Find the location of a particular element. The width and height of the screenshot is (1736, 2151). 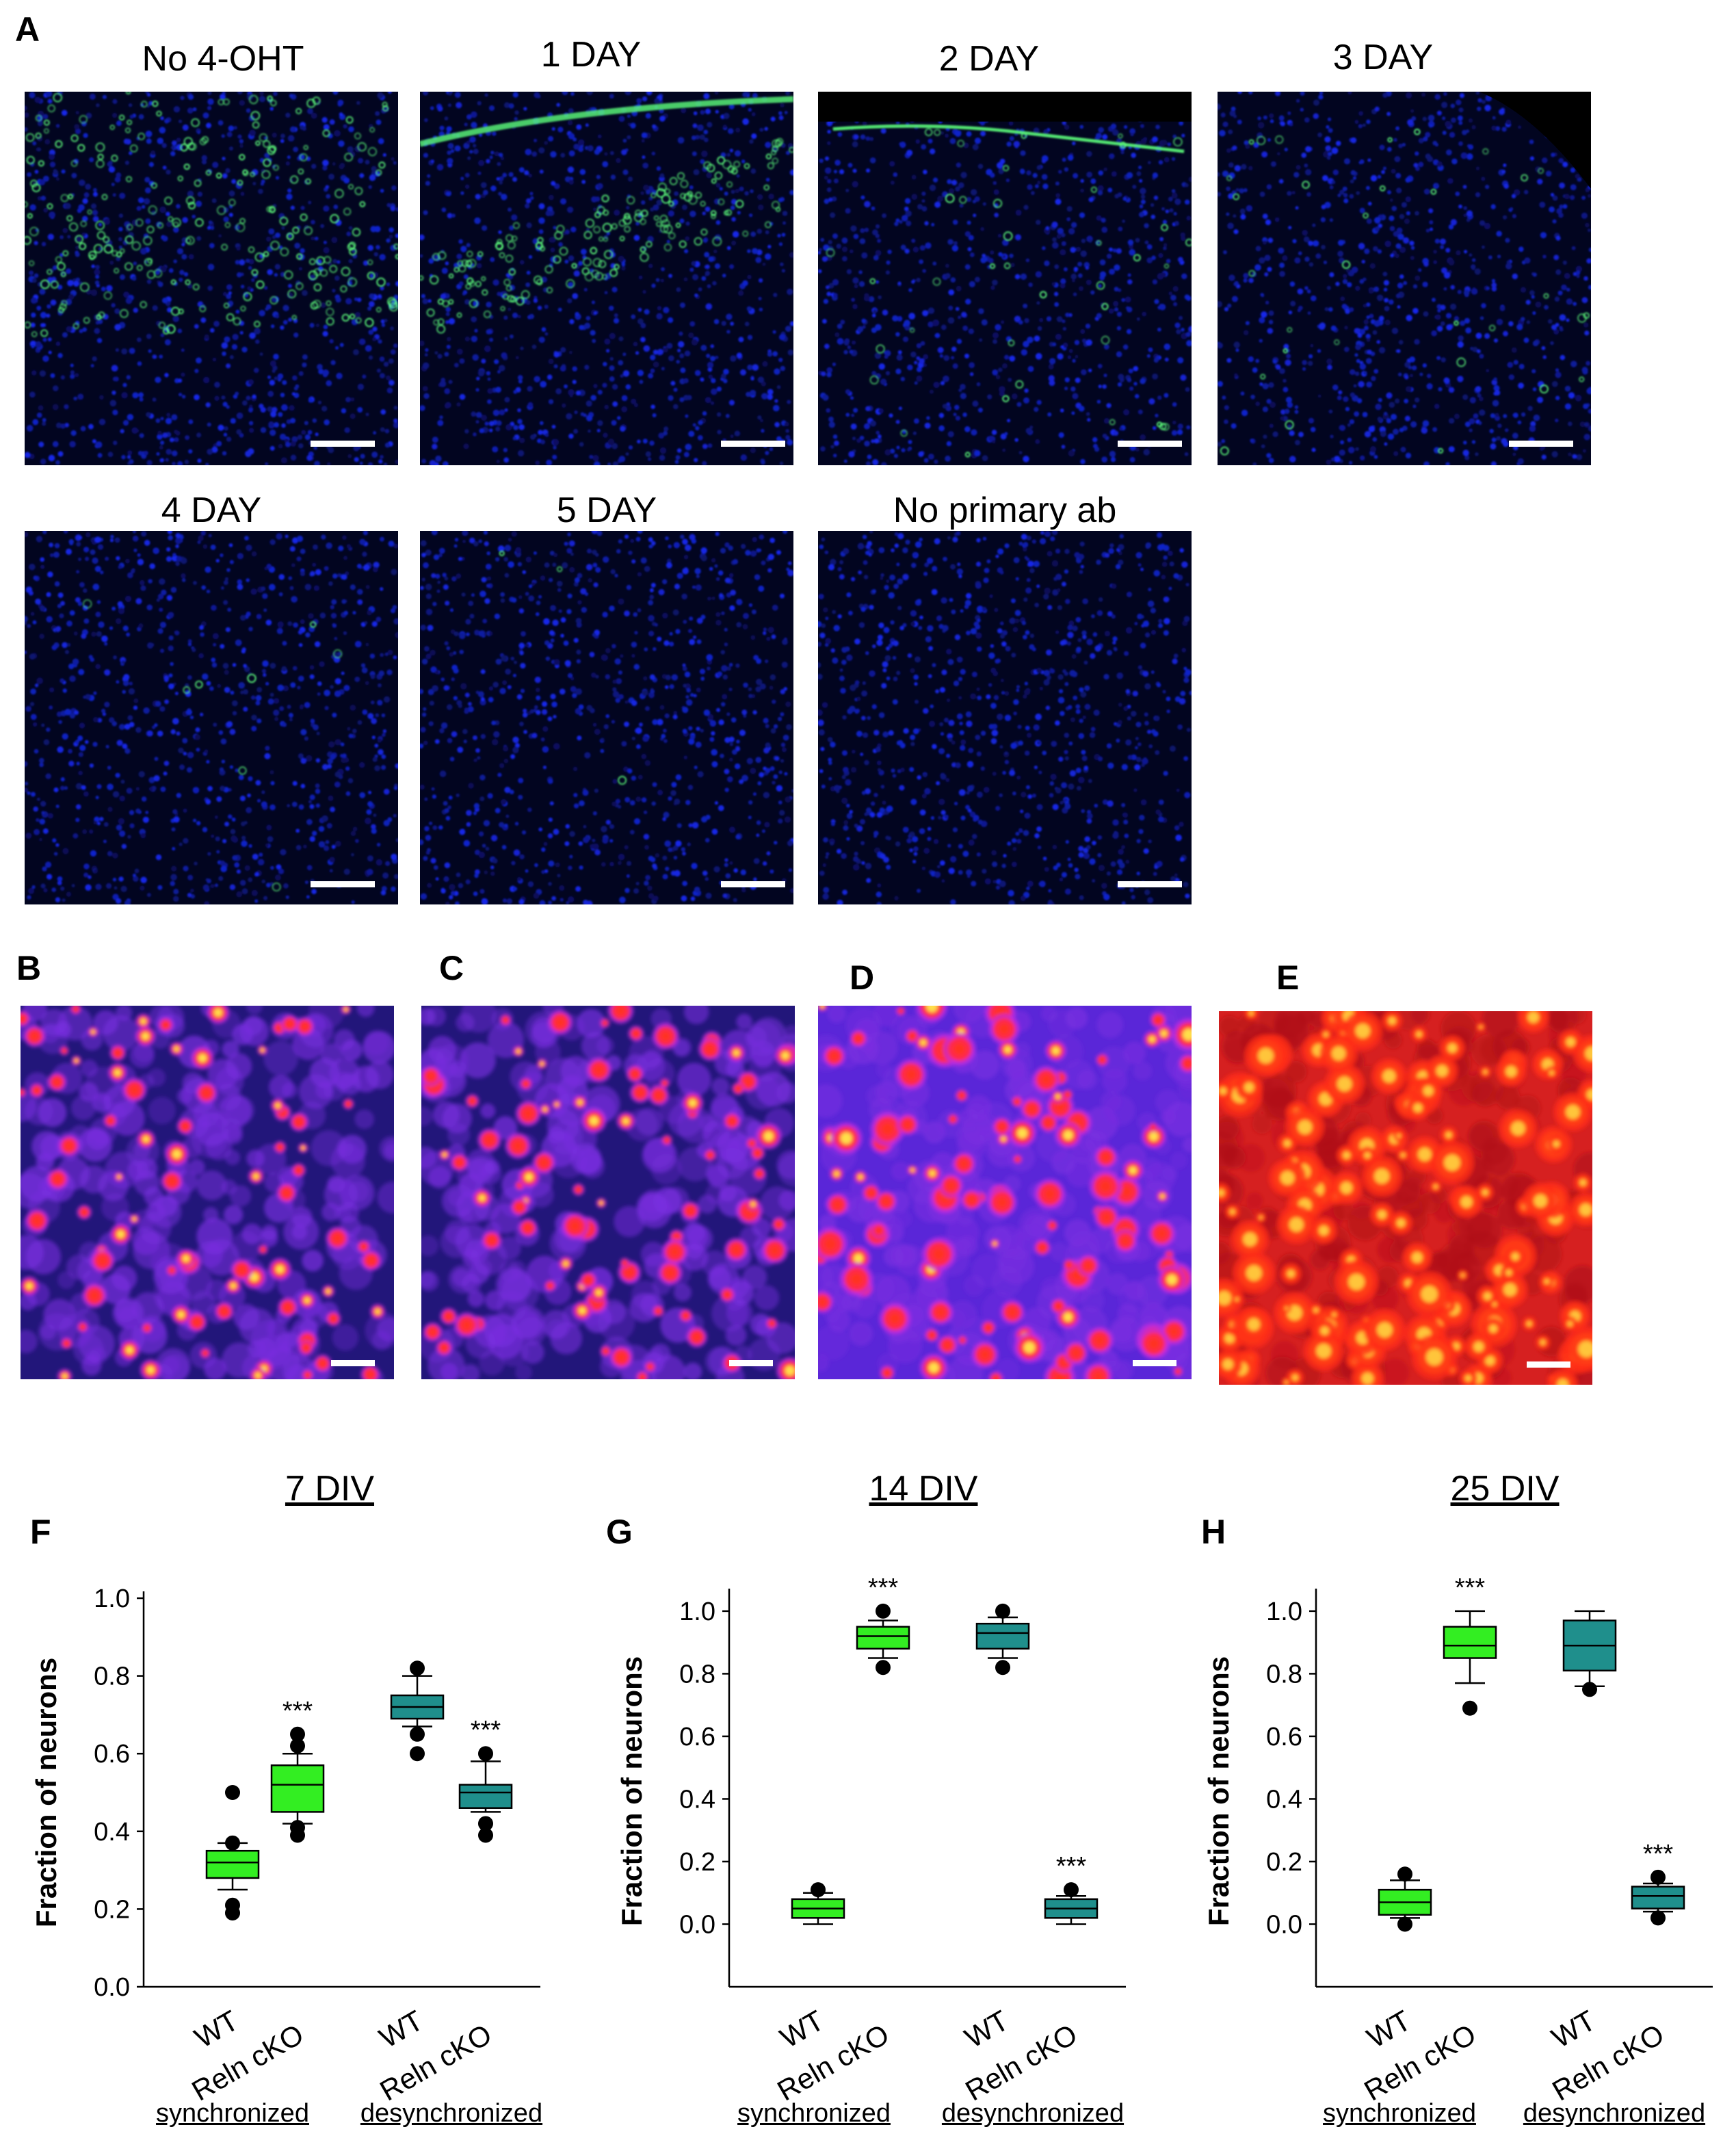

panel-d-letter: D is located at coordinates (862, 978).